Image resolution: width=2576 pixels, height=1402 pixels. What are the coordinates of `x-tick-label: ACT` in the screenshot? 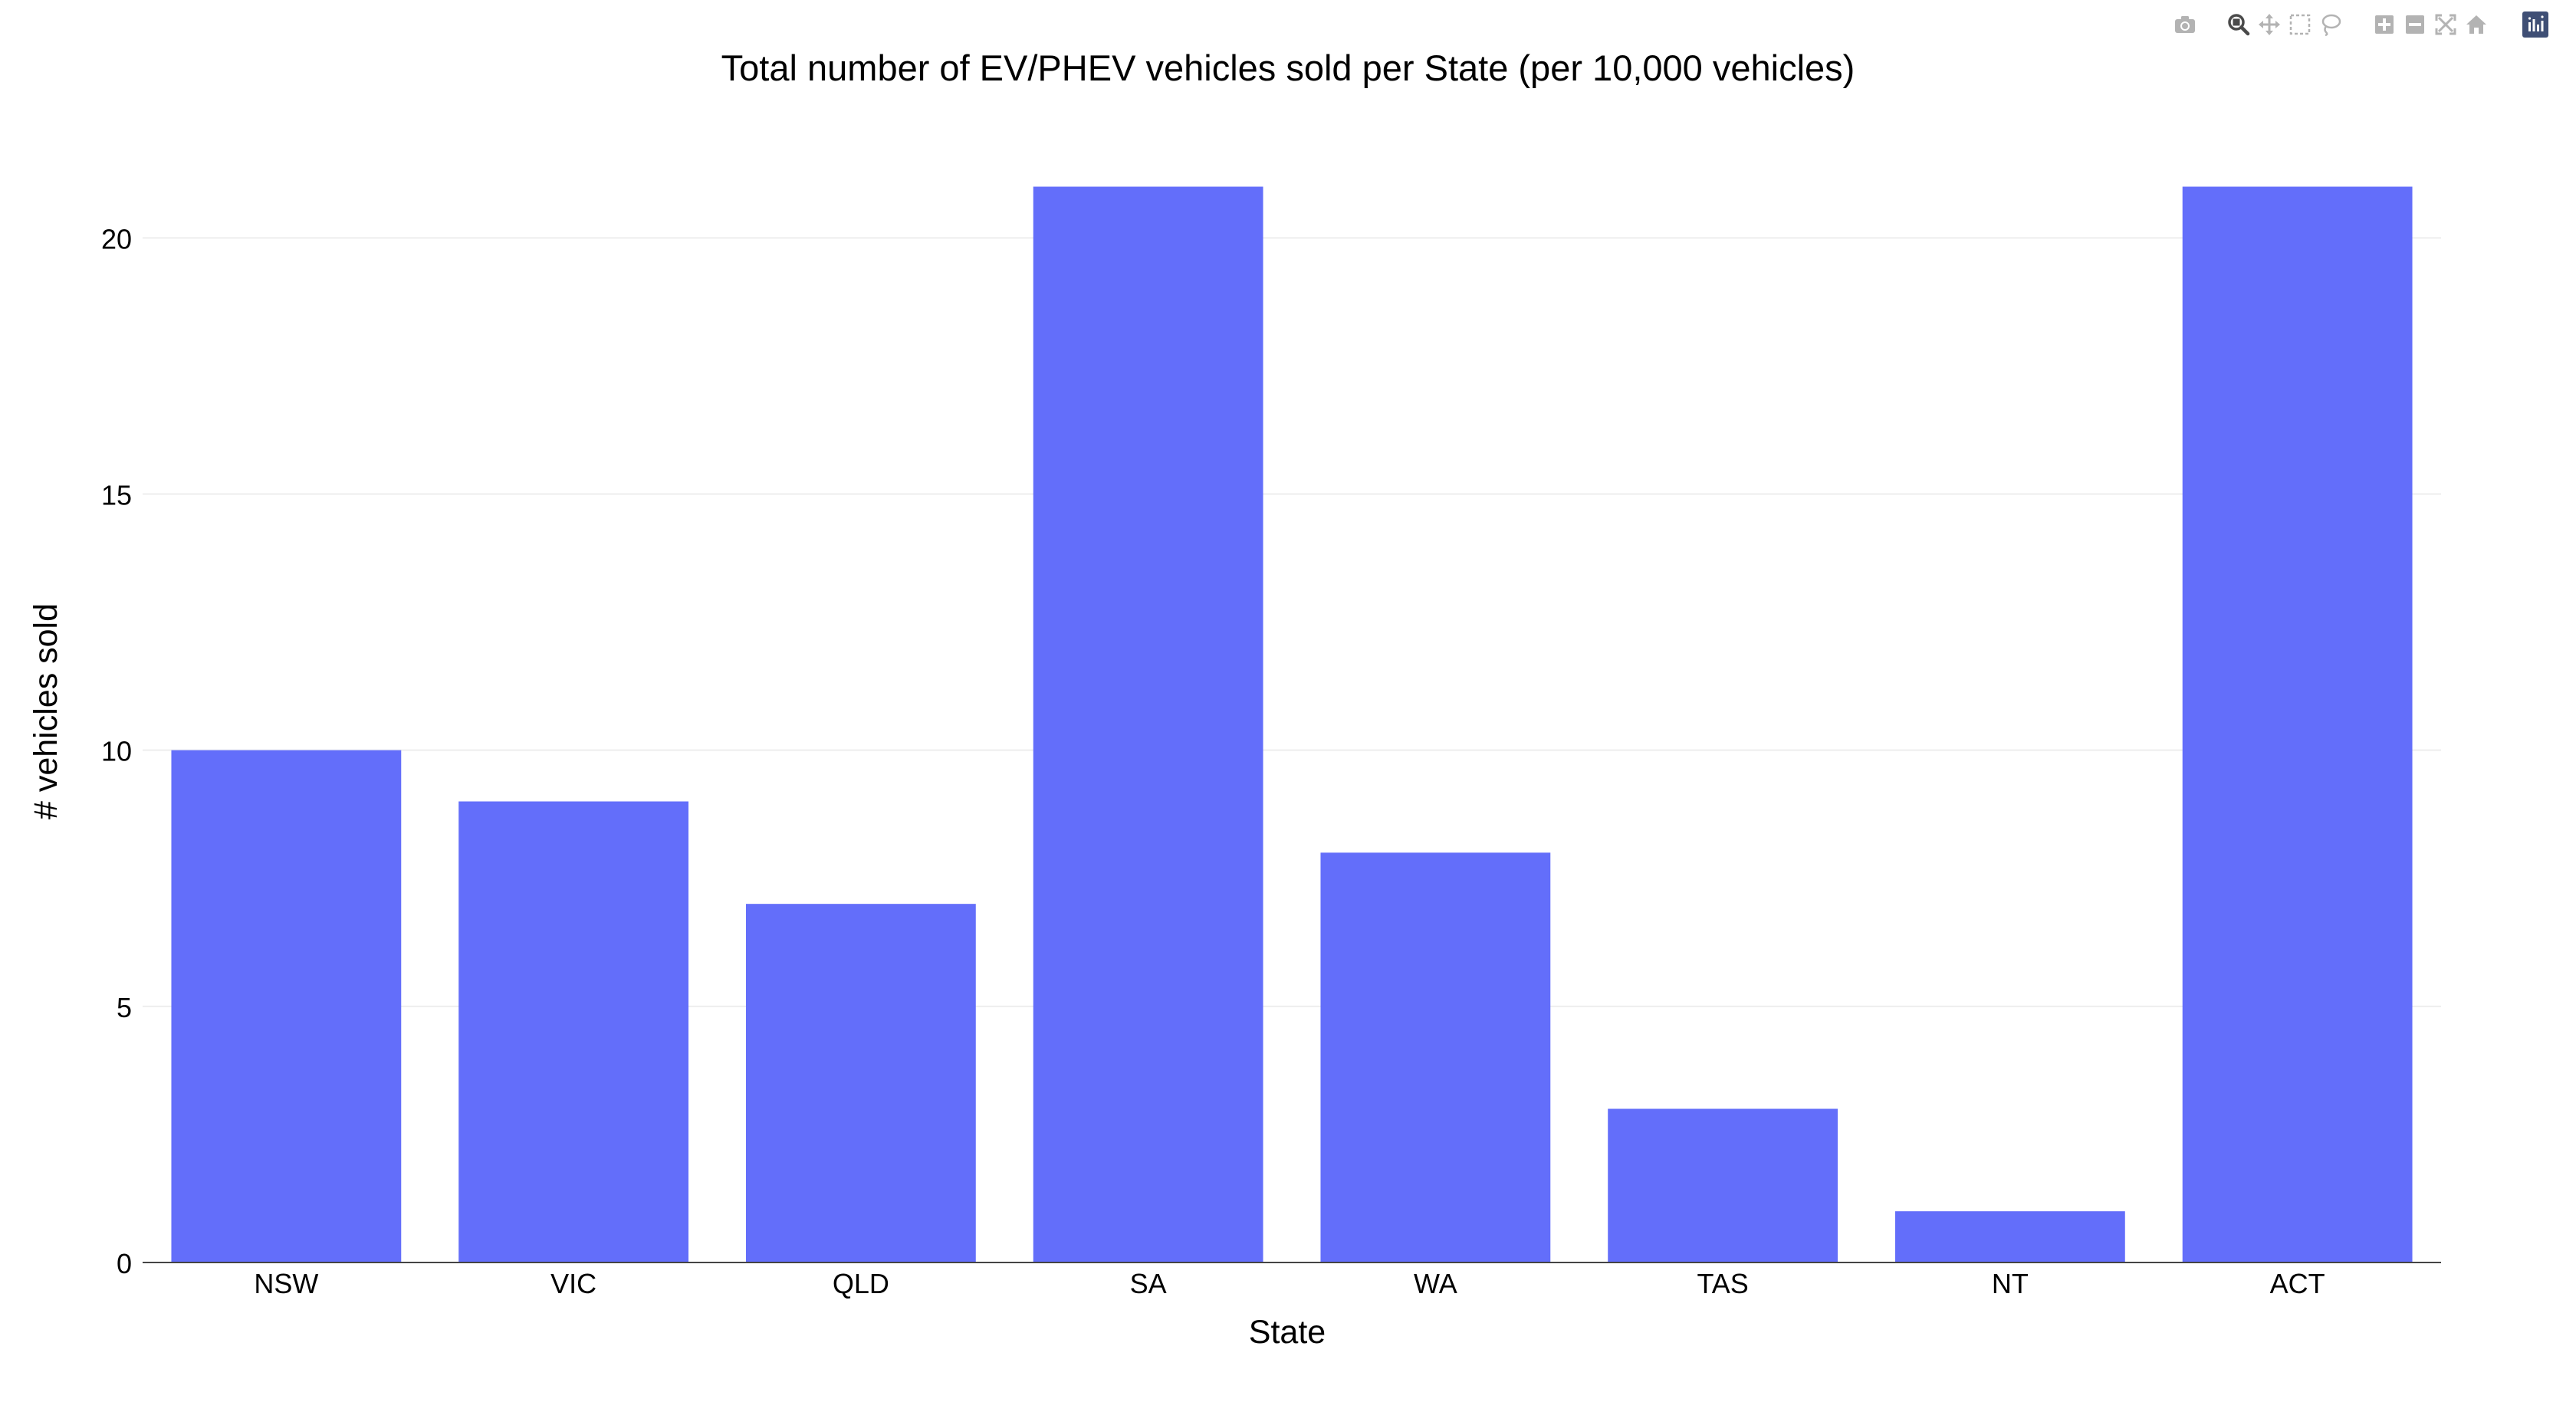 It's located at (2297, 1283).